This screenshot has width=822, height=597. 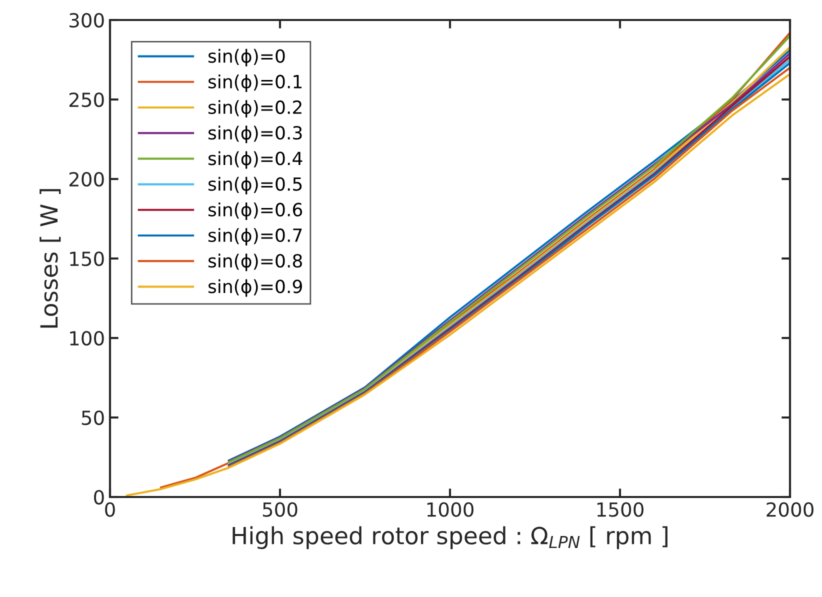 I want to click on y-tick-label: 0, so click(x=99, y=497).